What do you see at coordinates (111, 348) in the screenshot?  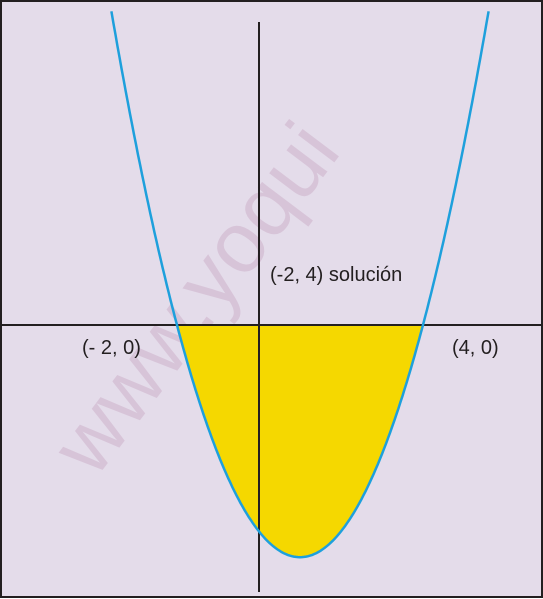 I see `root-left-label: (- 2, 0)` at bounding box center [111, 348].